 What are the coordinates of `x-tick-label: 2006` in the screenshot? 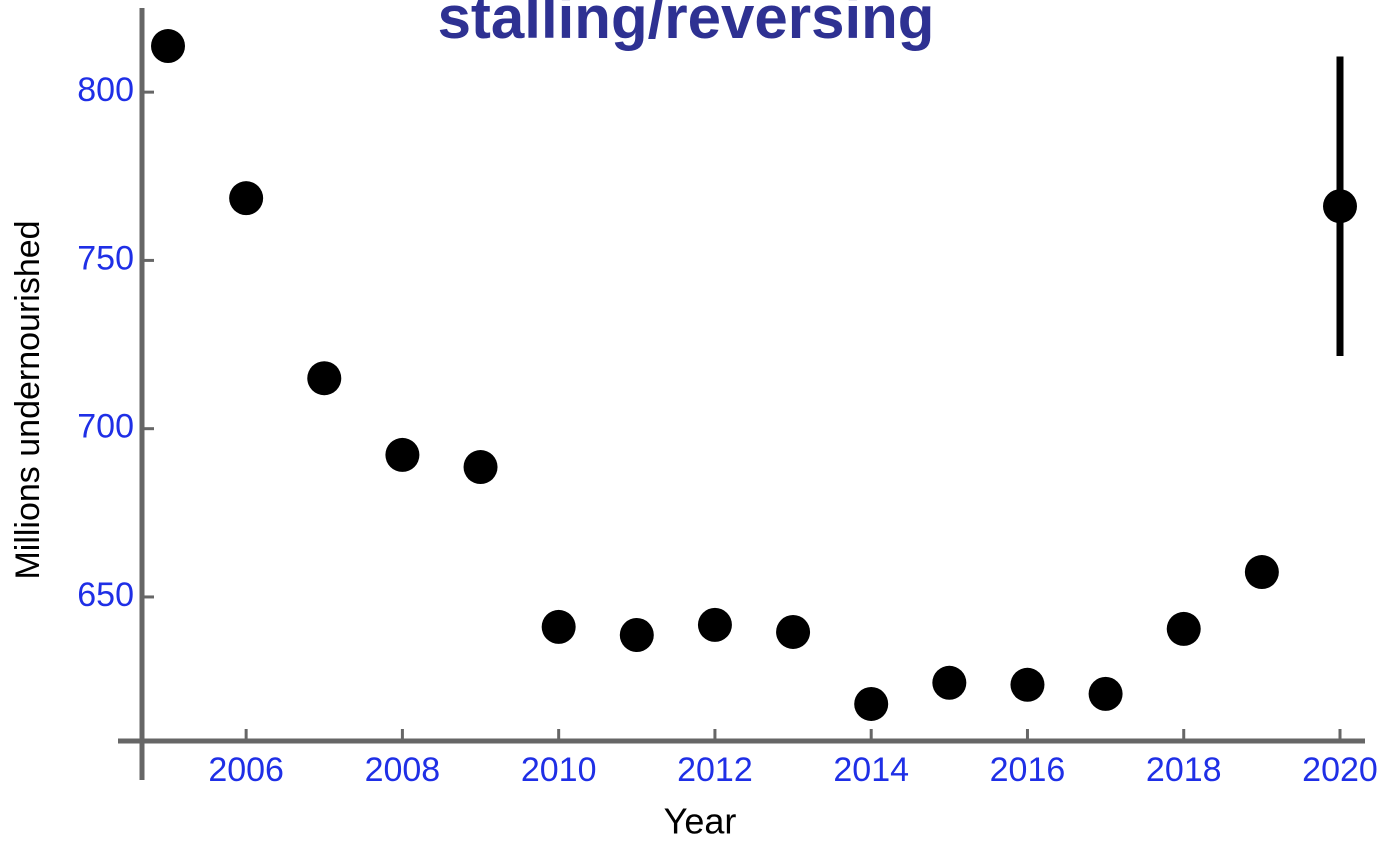 It's located at (246, 770).